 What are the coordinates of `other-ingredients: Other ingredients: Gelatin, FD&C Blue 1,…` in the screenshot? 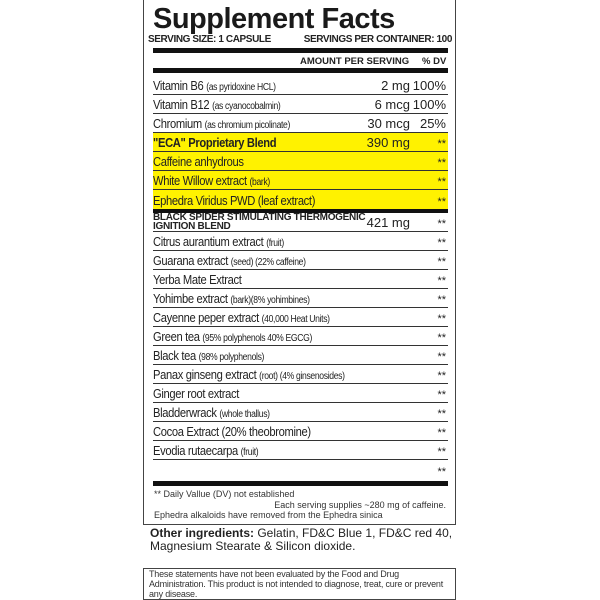 It's located at (301, 540).